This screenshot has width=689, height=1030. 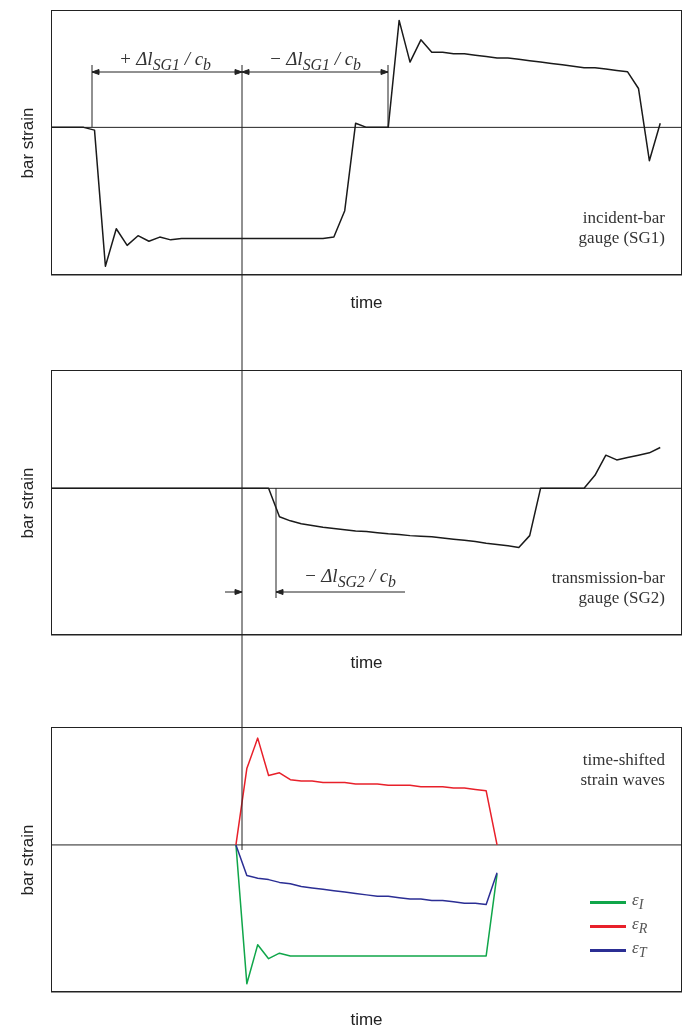 I want to click on annotation: time-shifted strain waves, so click(x=622, y=770).